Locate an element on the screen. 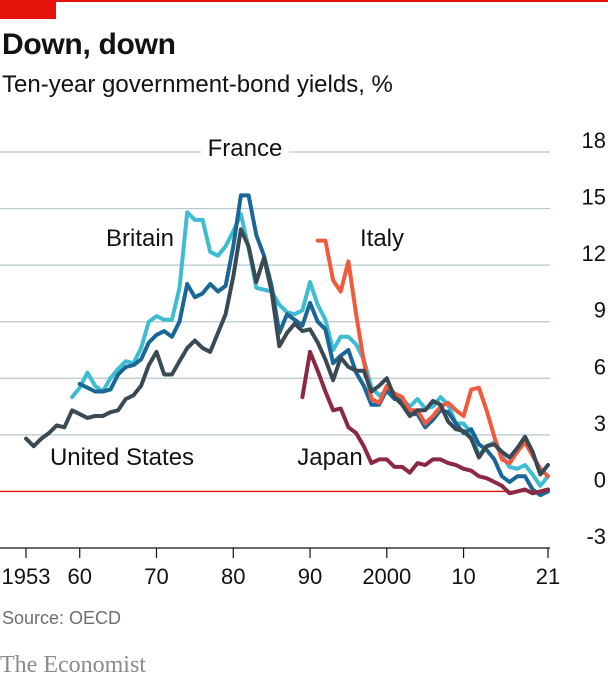  y-tick-label: 18 is located at coordinates (594, 140).